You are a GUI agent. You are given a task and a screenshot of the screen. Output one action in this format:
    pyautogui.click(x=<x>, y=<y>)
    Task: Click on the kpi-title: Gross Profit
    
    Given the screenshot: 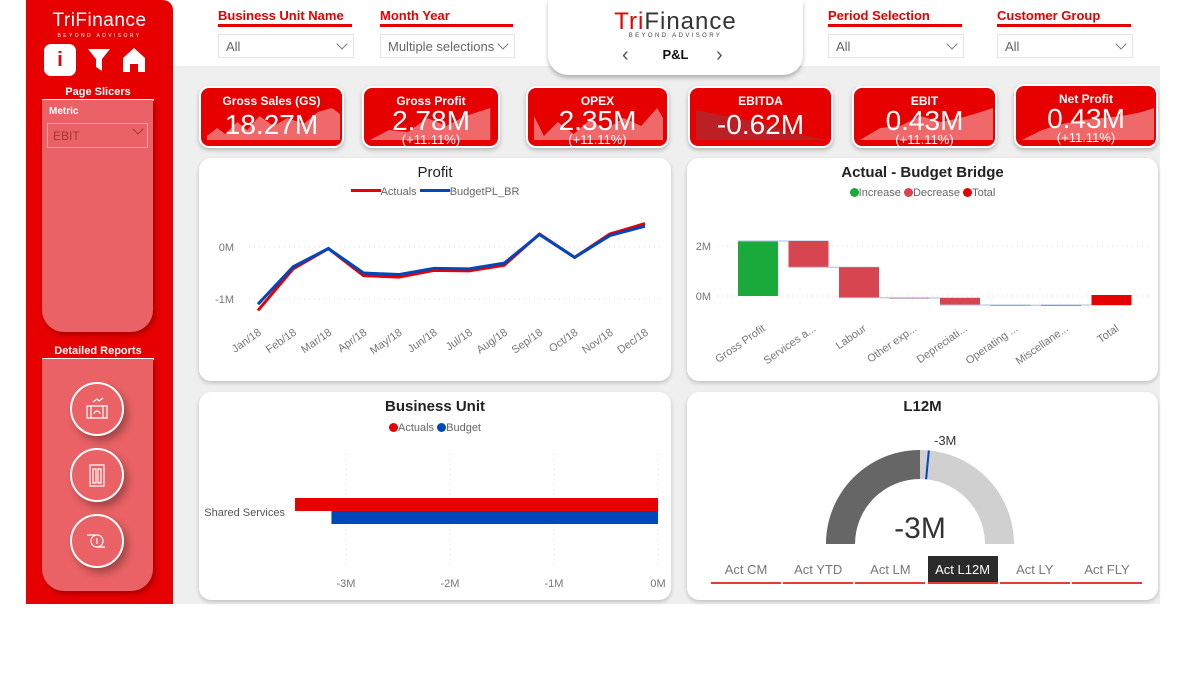 What is the action you would take?
    pyautogui.click(x=431, y=101)
    